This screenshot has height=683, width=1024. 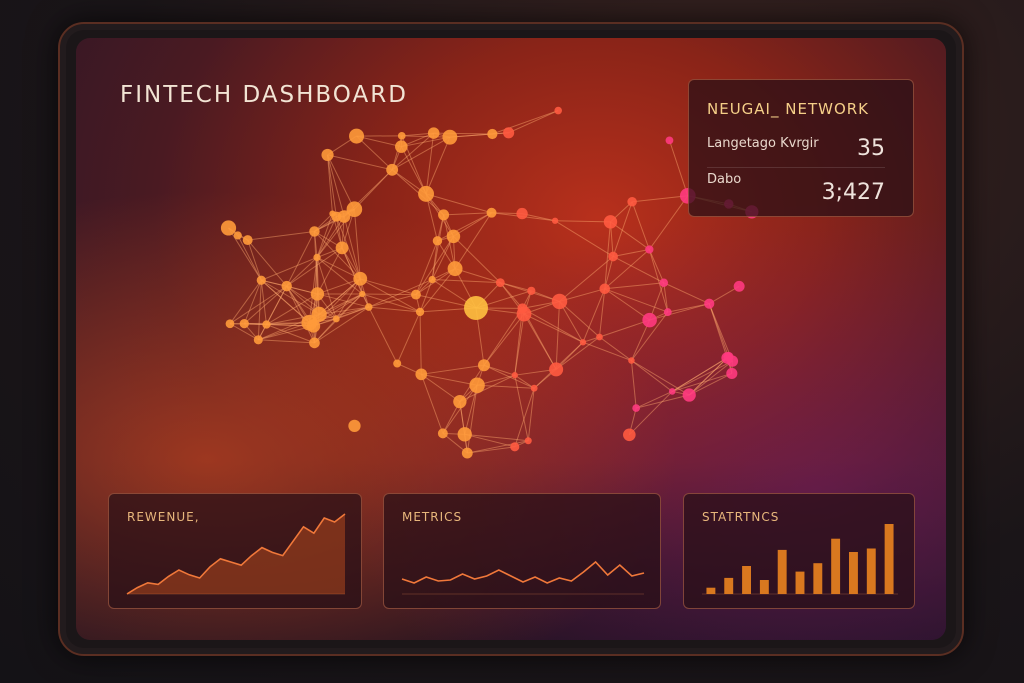 What do you see at coordinates (523, 577) in the screenshot?
I see `metrics-chart` at bounding box center [523, 577].